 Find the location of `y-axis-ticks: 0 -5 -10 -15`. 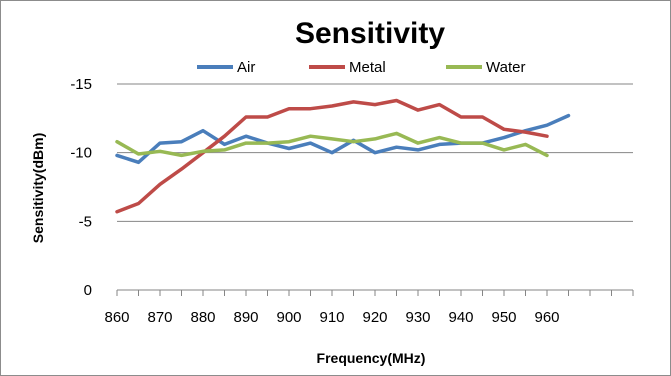

y-axis-ticks: 0 -5 -10 -15 is located at coordinates (81, 187).